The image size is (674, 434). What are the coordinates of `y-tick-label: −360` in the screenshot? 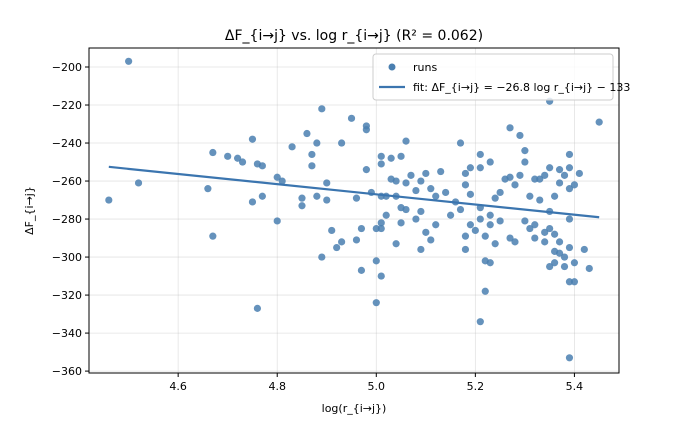 It's located at (67, 371).